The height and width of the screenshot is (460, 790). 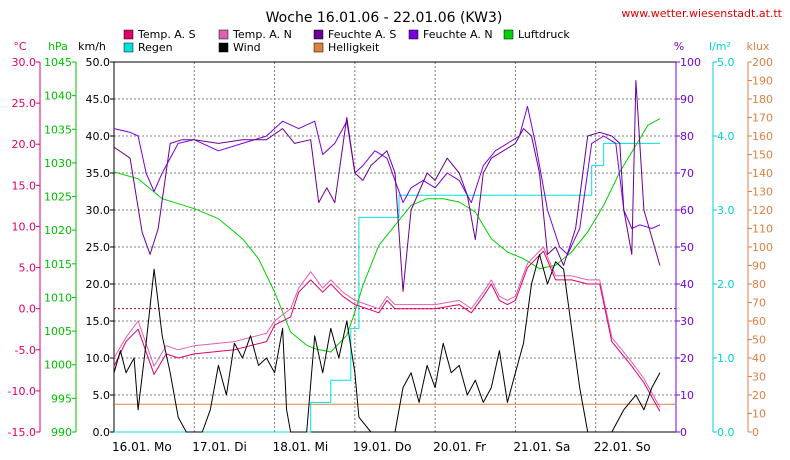 I want to click on tick-label: 190, so click(x=762, y=81).